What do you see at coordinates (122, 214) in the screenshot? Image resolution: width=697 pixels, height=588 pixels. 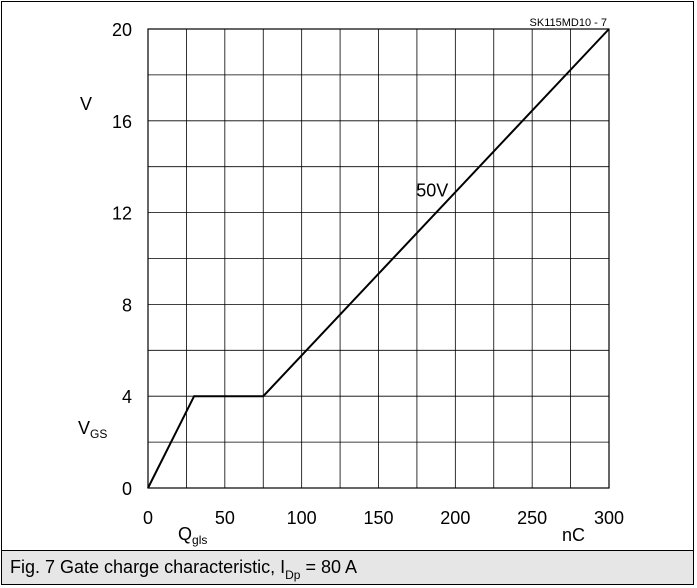 I see `y-tick-label: 12` at bounding box center [122, 214].